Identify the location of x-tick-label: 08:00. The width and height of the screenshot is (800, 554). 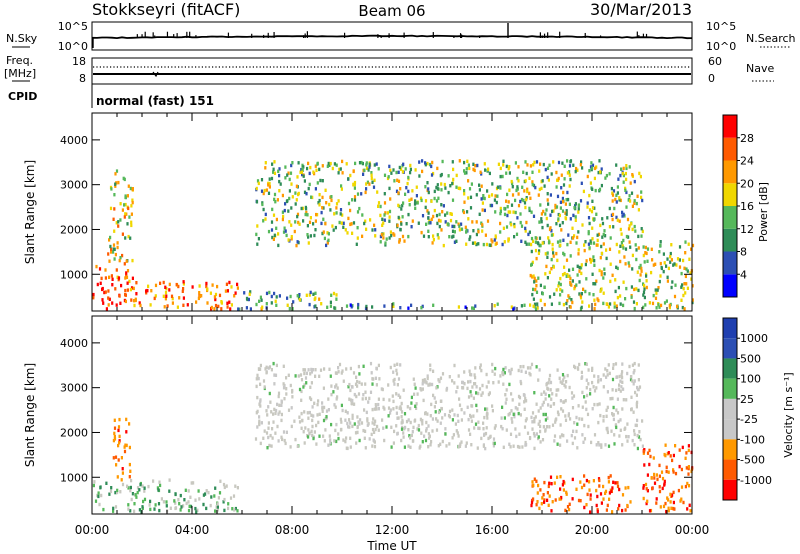
(292, 530).